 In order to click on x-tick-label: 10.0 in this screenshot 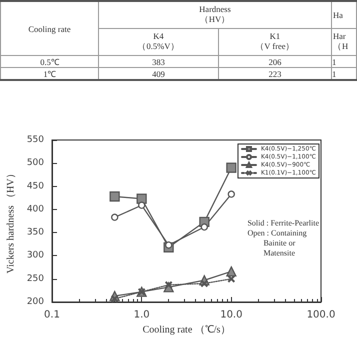, I will do `click(231, 315)`.